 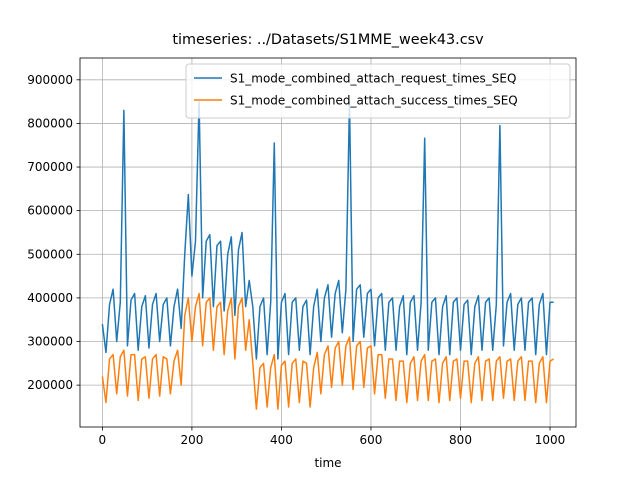 What do you see at coordinates (191, 440) in the screenshot?
I see `x-tick-label: 200` at bounding box center [191, 440].